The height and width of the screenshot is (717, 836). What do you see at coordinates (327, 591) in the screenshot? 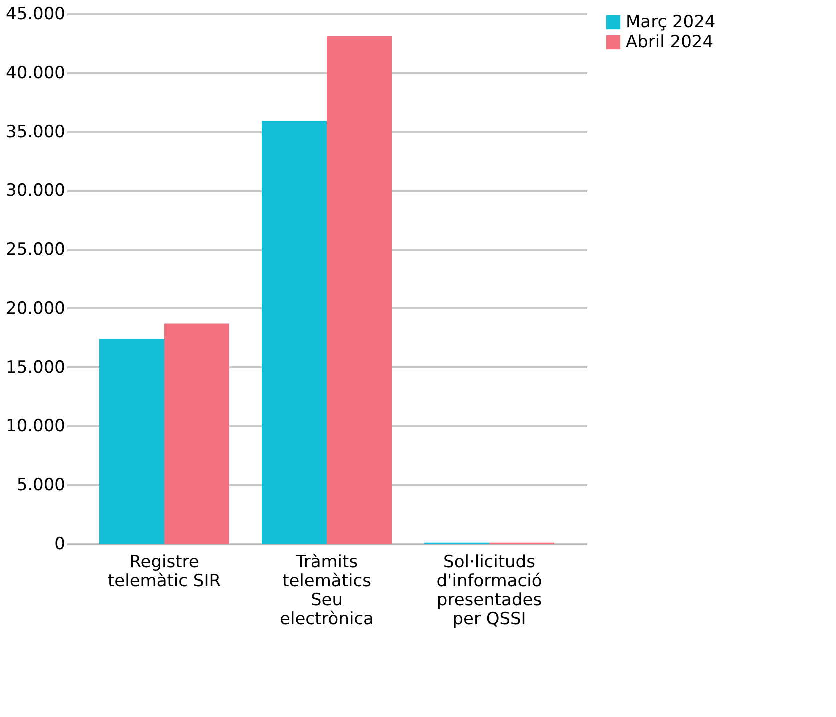
I see `x-tick-label: Tràmits telemàtics Seu electrònica` at bounding box center [327, 591].